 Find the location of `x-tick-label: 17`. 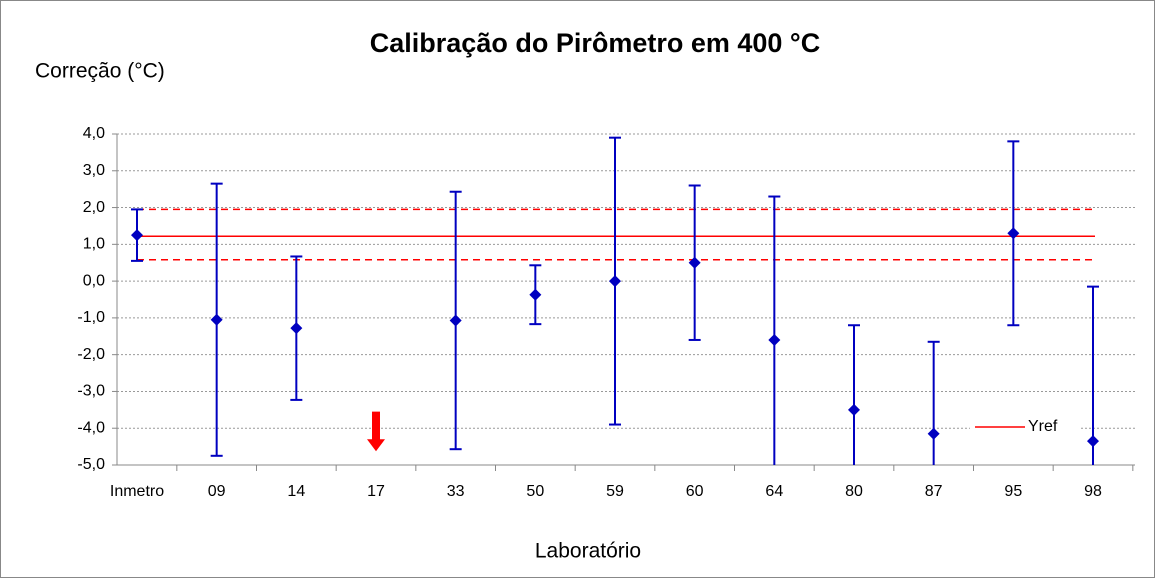

x-tick-label: 17 is located at coordinates (376, 491).